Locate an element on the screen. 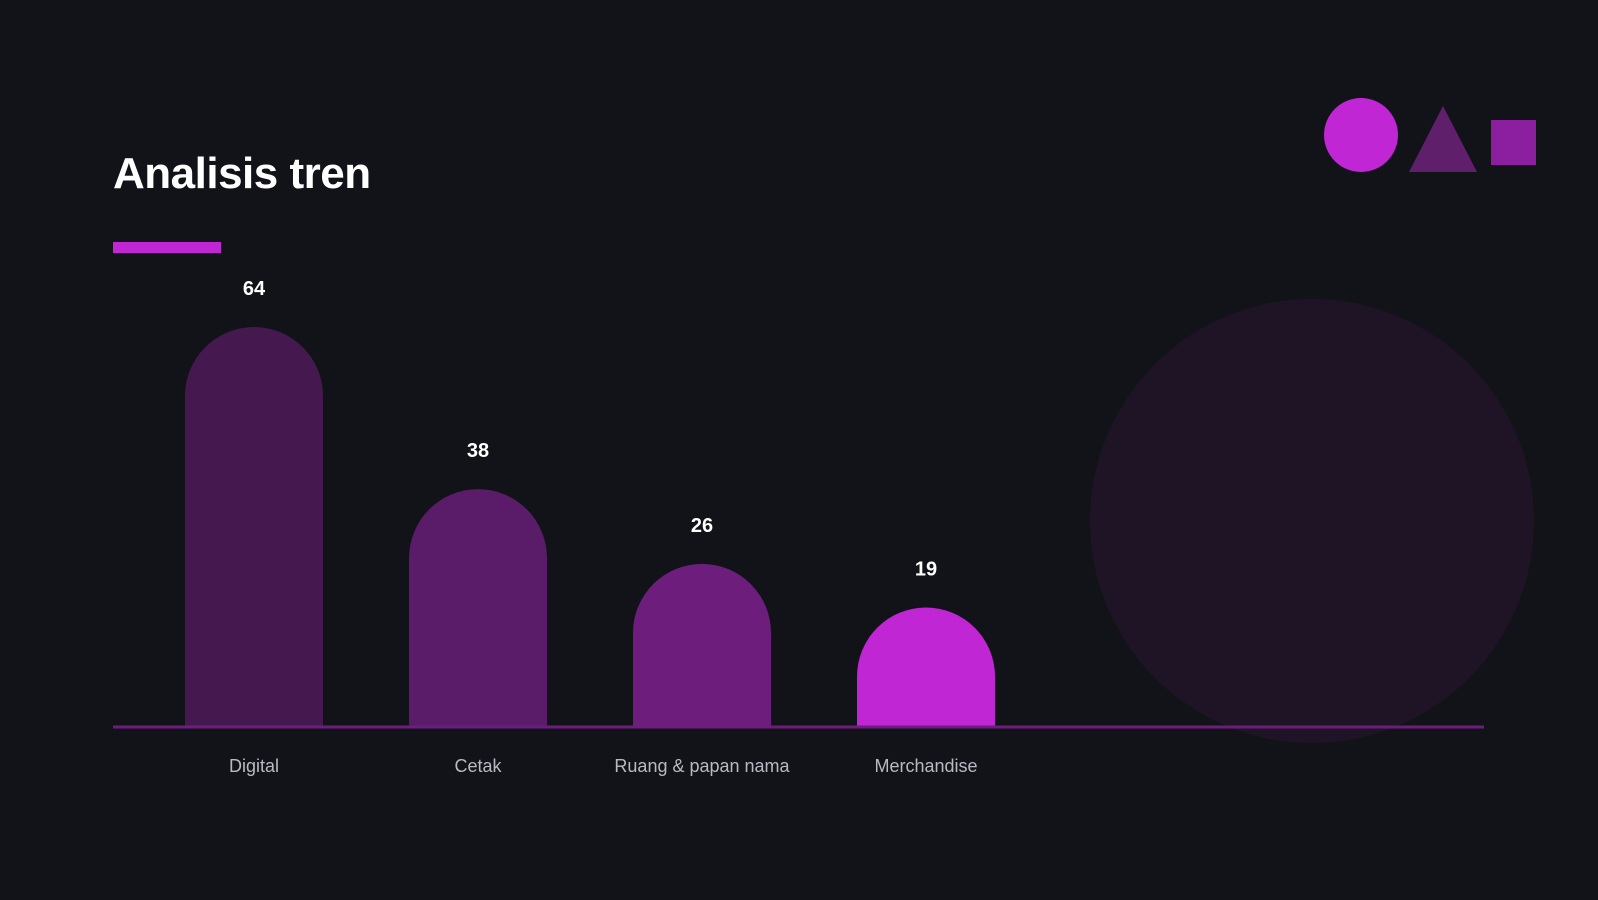 This screenshot has height=900, width=1598. category-tick-label: Digital is located at coordinates (254, 766).